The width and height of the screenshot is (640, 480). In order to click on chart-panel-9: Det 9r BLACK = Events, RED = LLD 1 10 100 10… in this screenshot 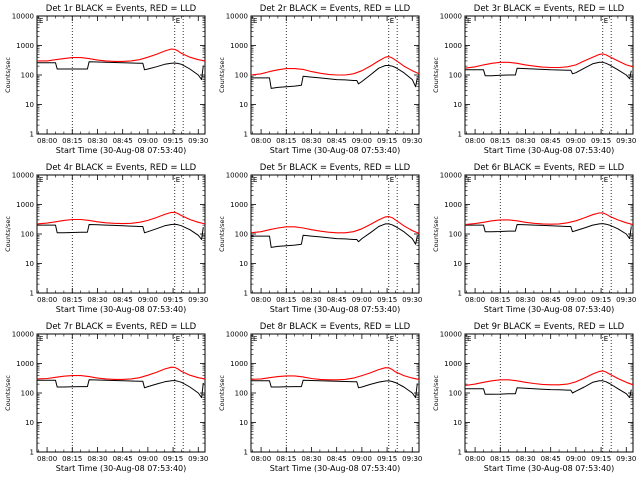, I will do `click(534, 397)`.